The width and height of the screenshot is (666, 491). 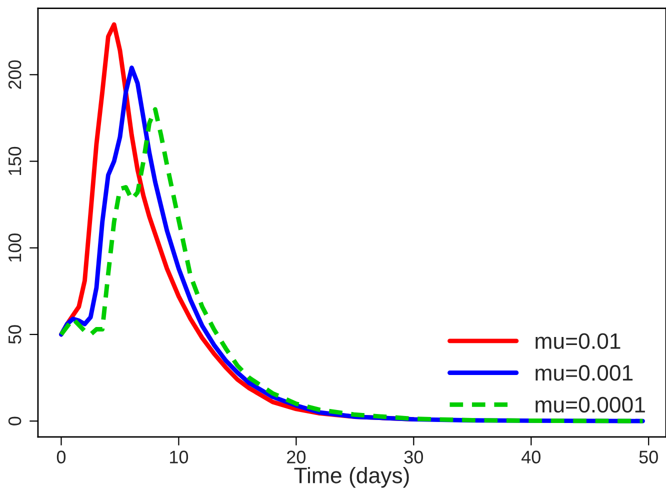 What do you see at coordinates (648, 457) in the screenshot?
I see `x-tick-label: 50` at bounding box center [648, 457].